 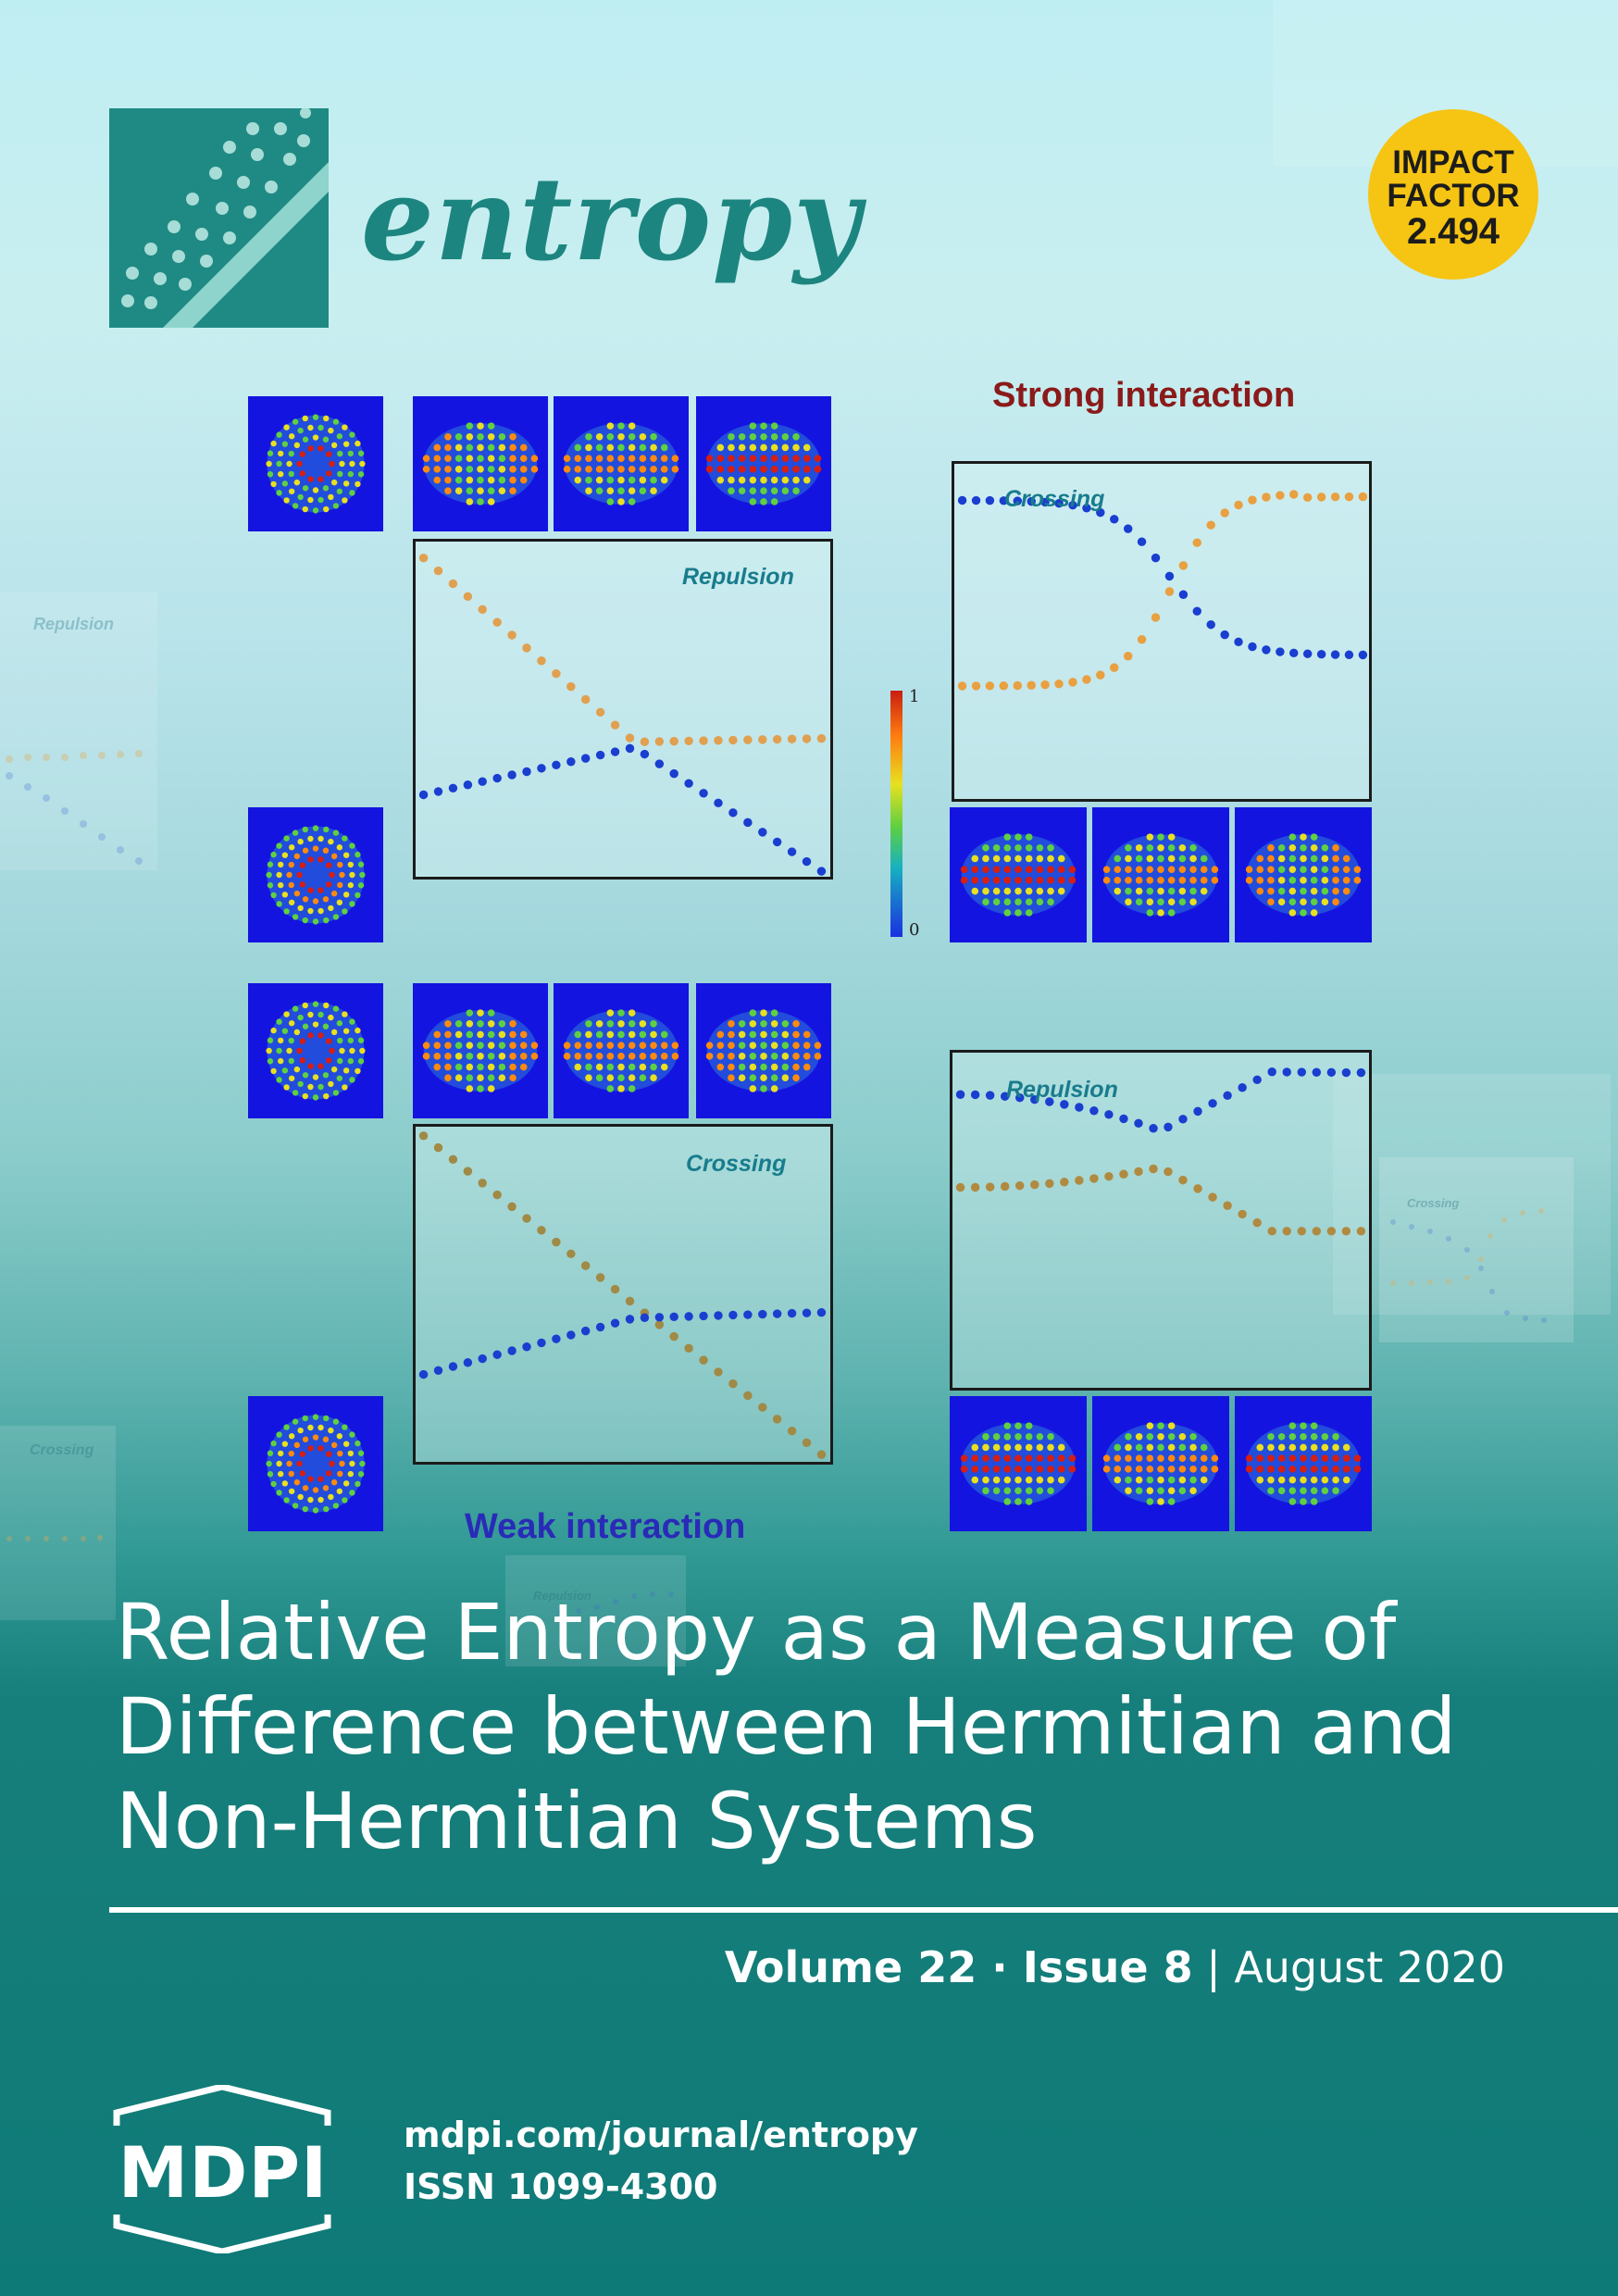 I want to click on mode-thumbnail, so click(x=480, y=463).